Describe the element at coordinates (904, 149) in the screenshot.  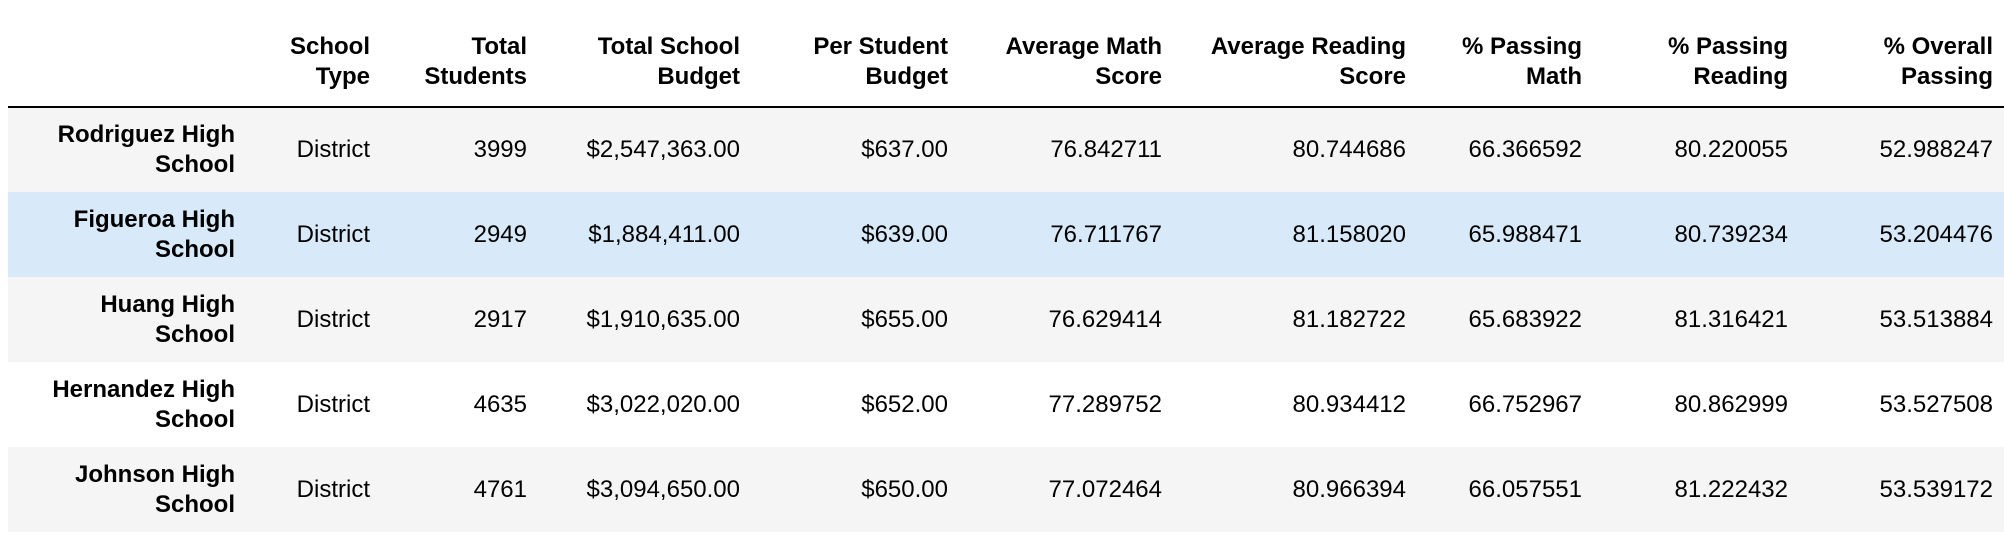
I see `cell-per-student-budget: $637.00` at that location.